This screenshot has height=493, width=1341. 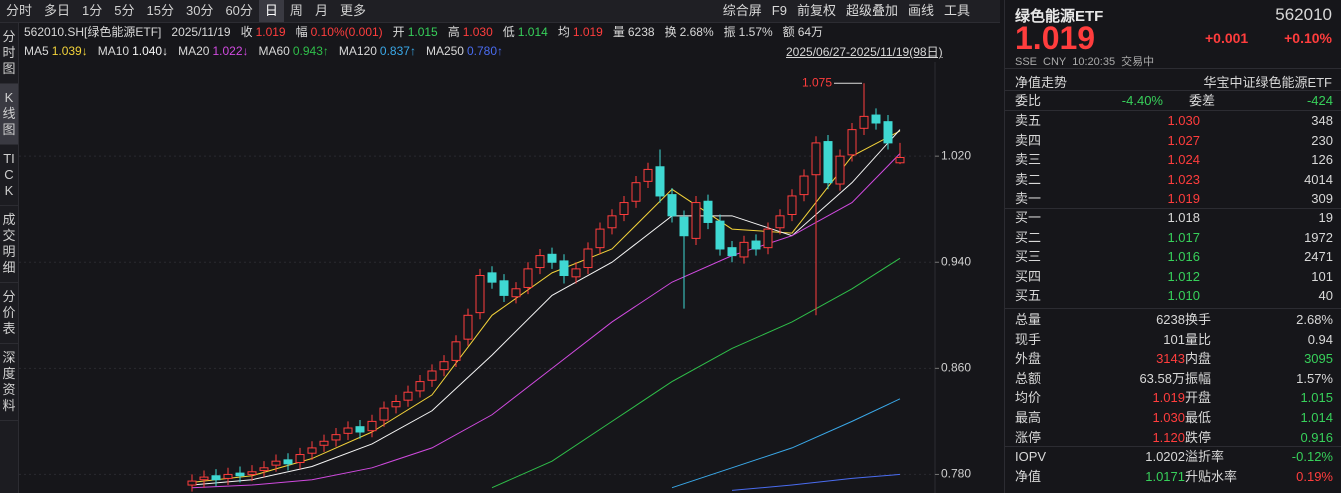 I want to click on max-label: 1.075, so click(x=817, y=82).